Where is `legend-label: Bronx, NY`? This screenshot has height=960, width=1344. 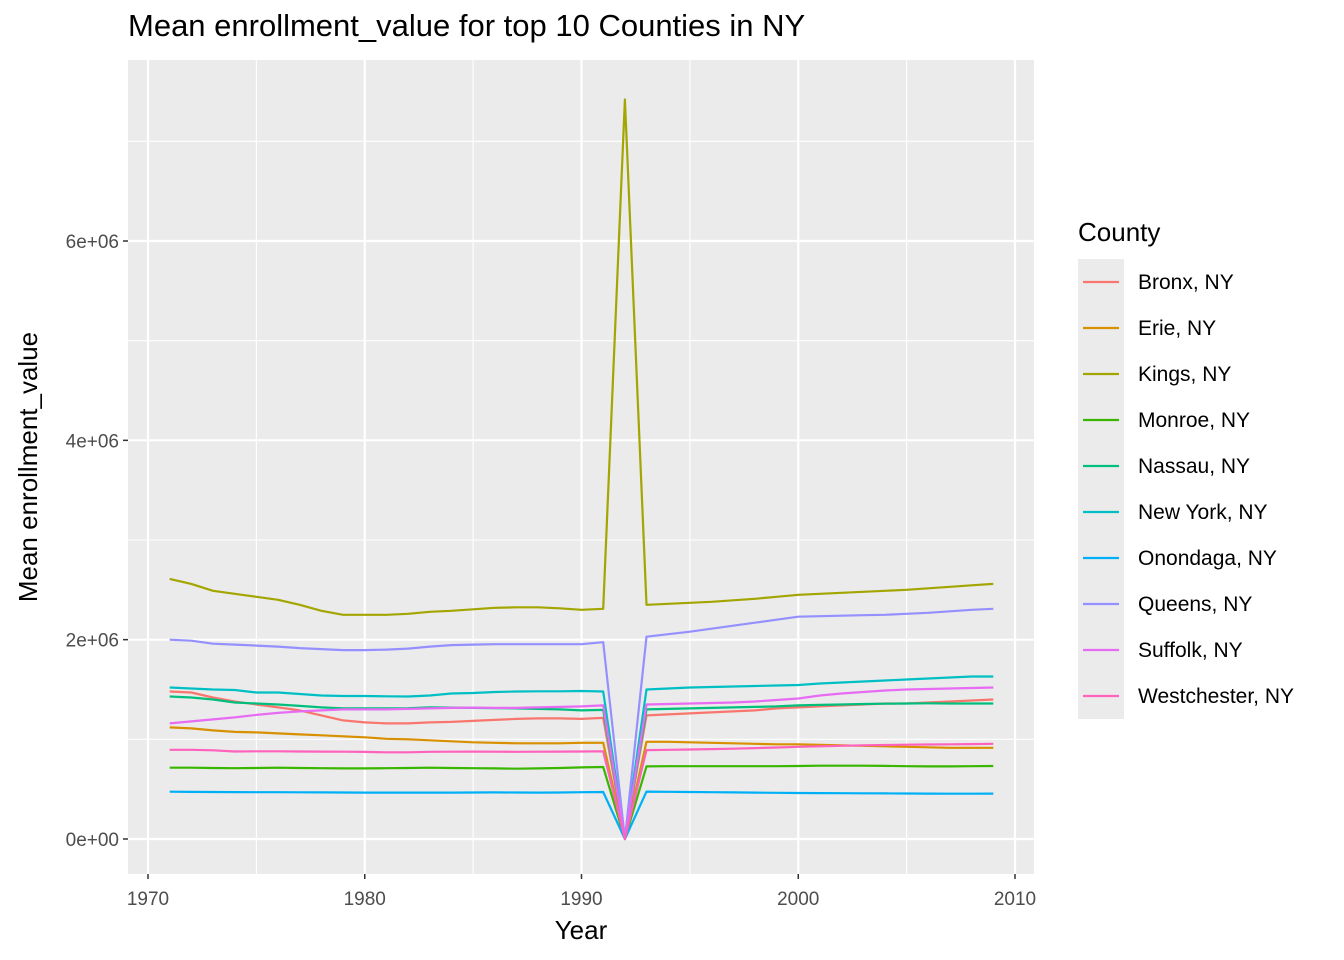
legend-label: Bronx, NY is located at coordinates (1186, 282).